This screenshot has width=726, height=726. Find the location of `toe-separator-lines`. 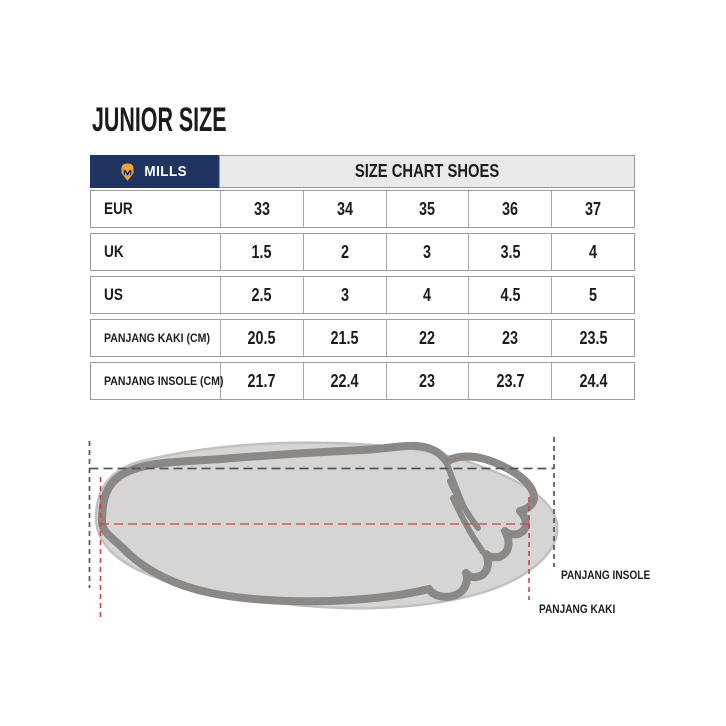

toe-separator-lines is located at coordinates (465, 508).